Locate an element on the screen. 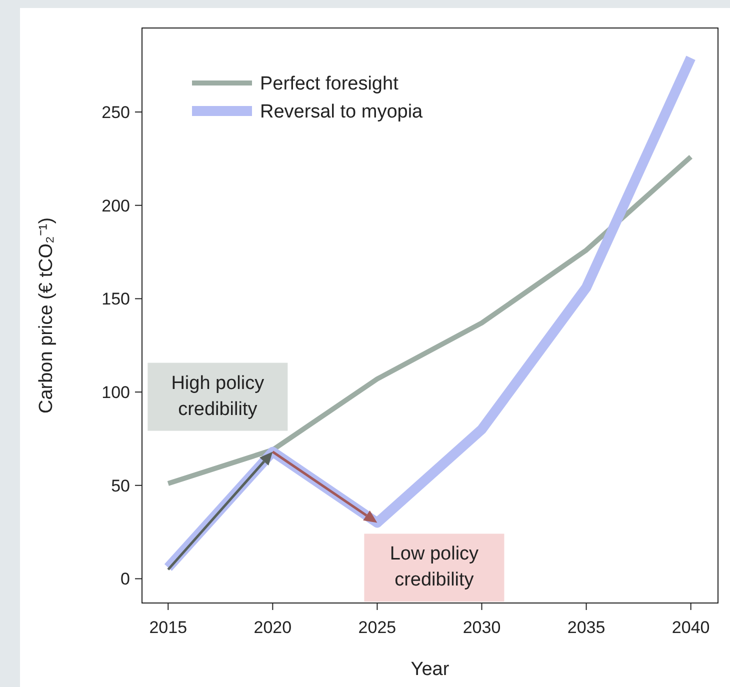 Image resolution: width=730 pixels, height=687 pixels. x-tick-label: 2025 is located at coordinates (377, 627).